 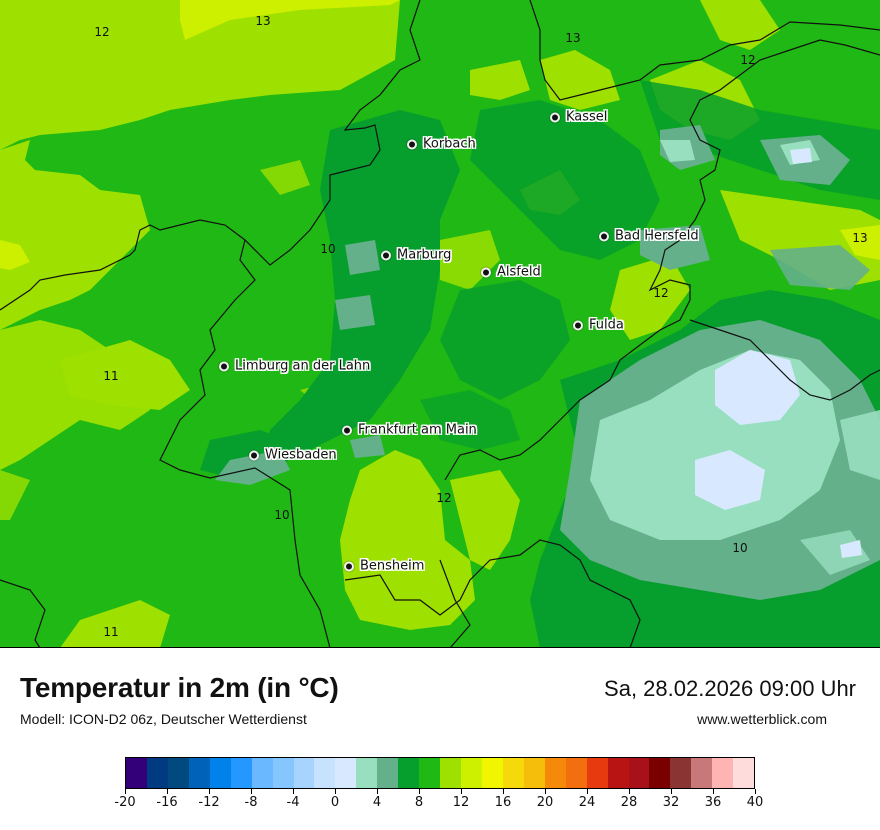 I want to click on colorbar-tick-label: 0, so click(x=335, y=802).